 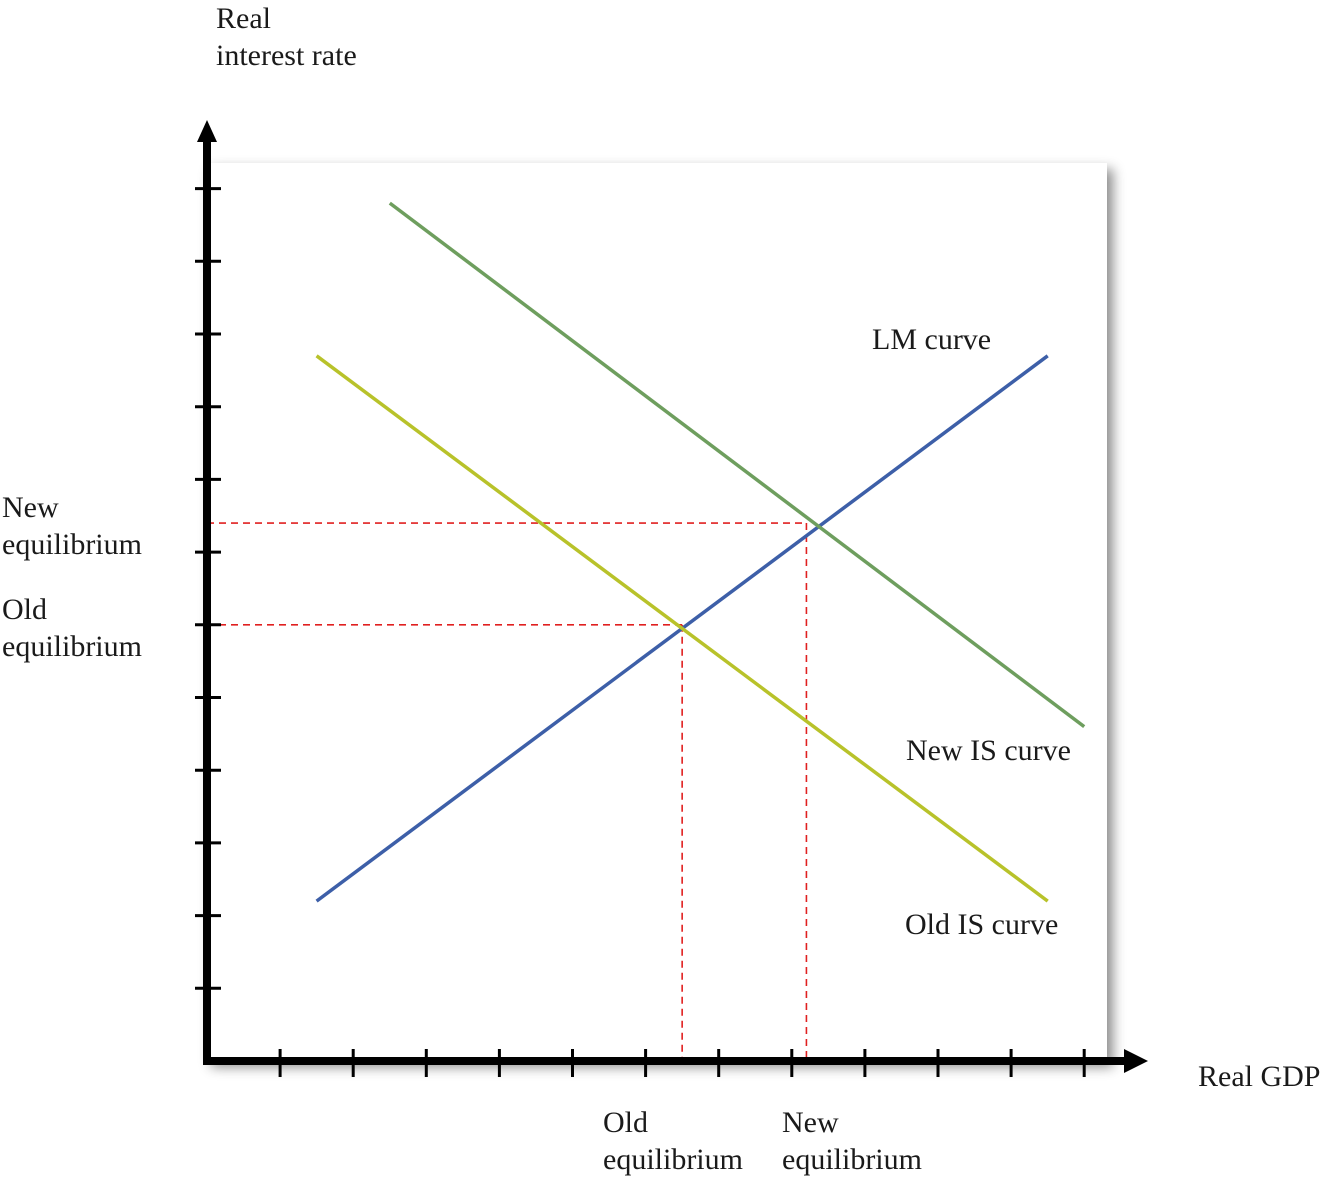 What do you see at coordinates (673, 1141) in the screenshot?
I see `x-label-old-equilibrium: Old equilibrium` at bounding box center [673, 1141].